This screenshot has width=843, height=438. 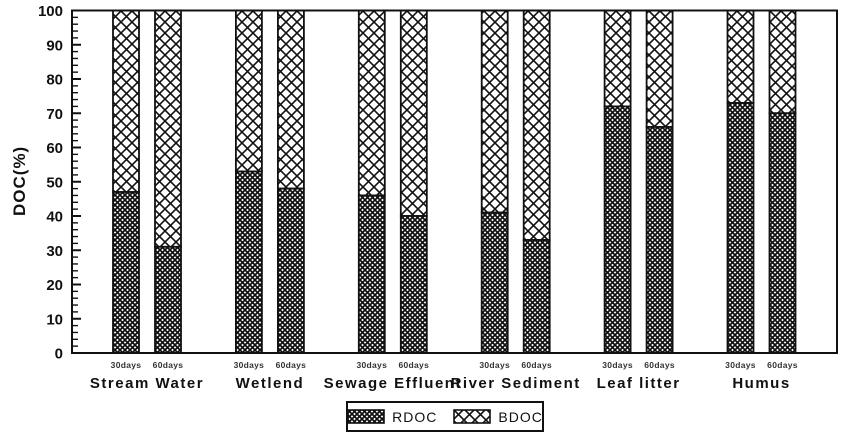 What do you see at coordinates (516, 383) in the screenshot?
I see `group-label: River Sediment` at bounding box center [516, 383].